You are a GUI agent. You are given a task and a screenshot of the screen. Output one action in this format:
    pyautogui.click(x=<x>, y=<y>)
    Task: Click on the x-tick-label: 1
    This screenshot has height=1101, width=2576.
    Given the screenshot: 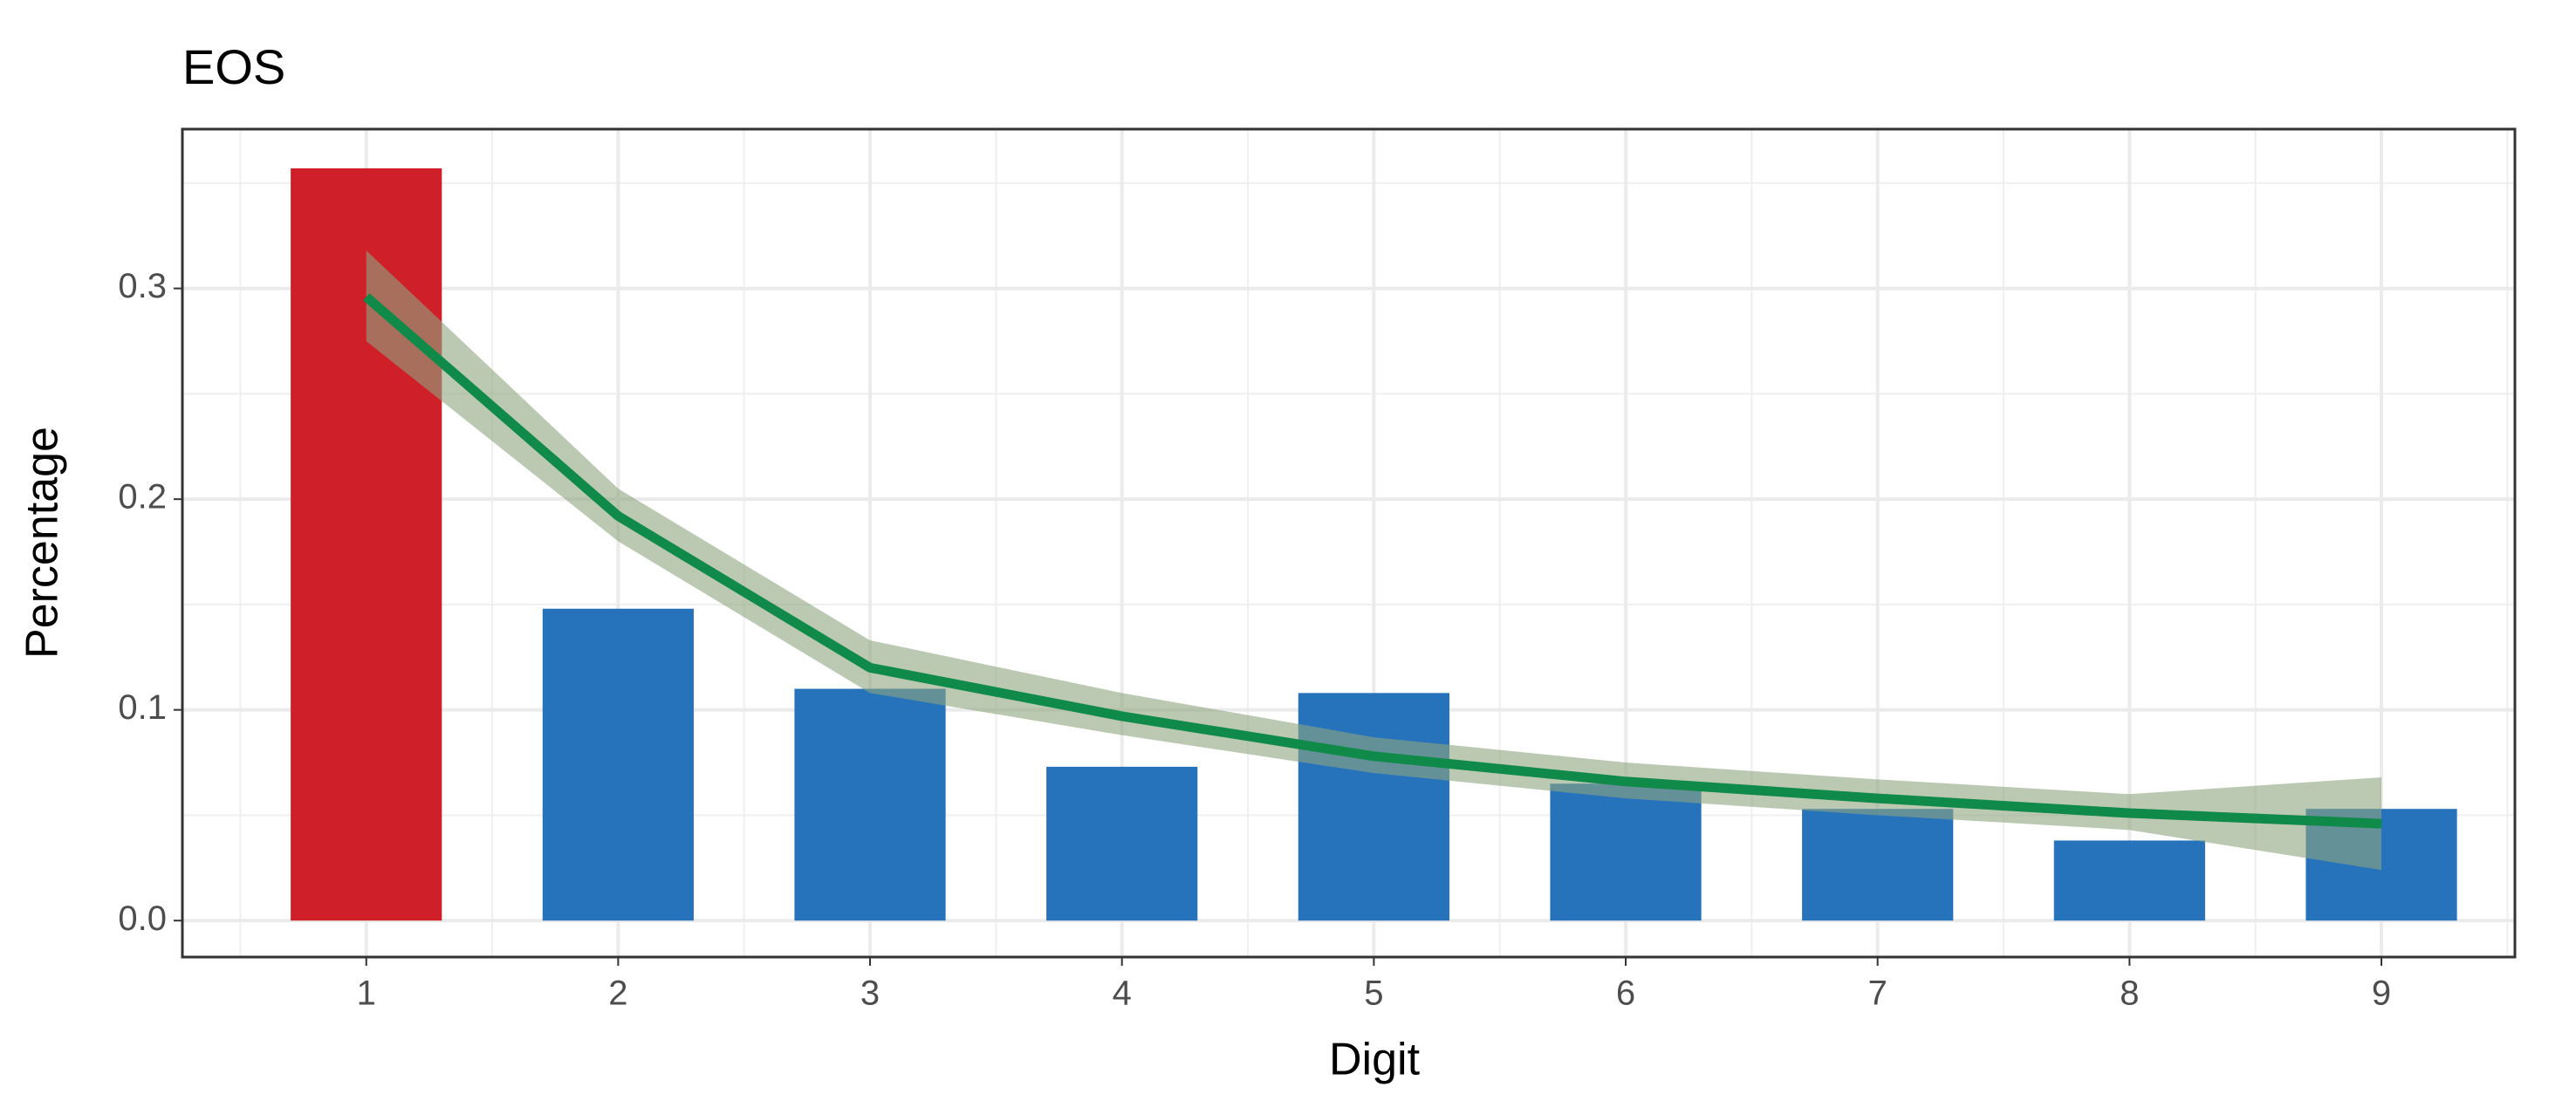 What is the action you would take?
    pyautogui.click(x=366, y=993)
    